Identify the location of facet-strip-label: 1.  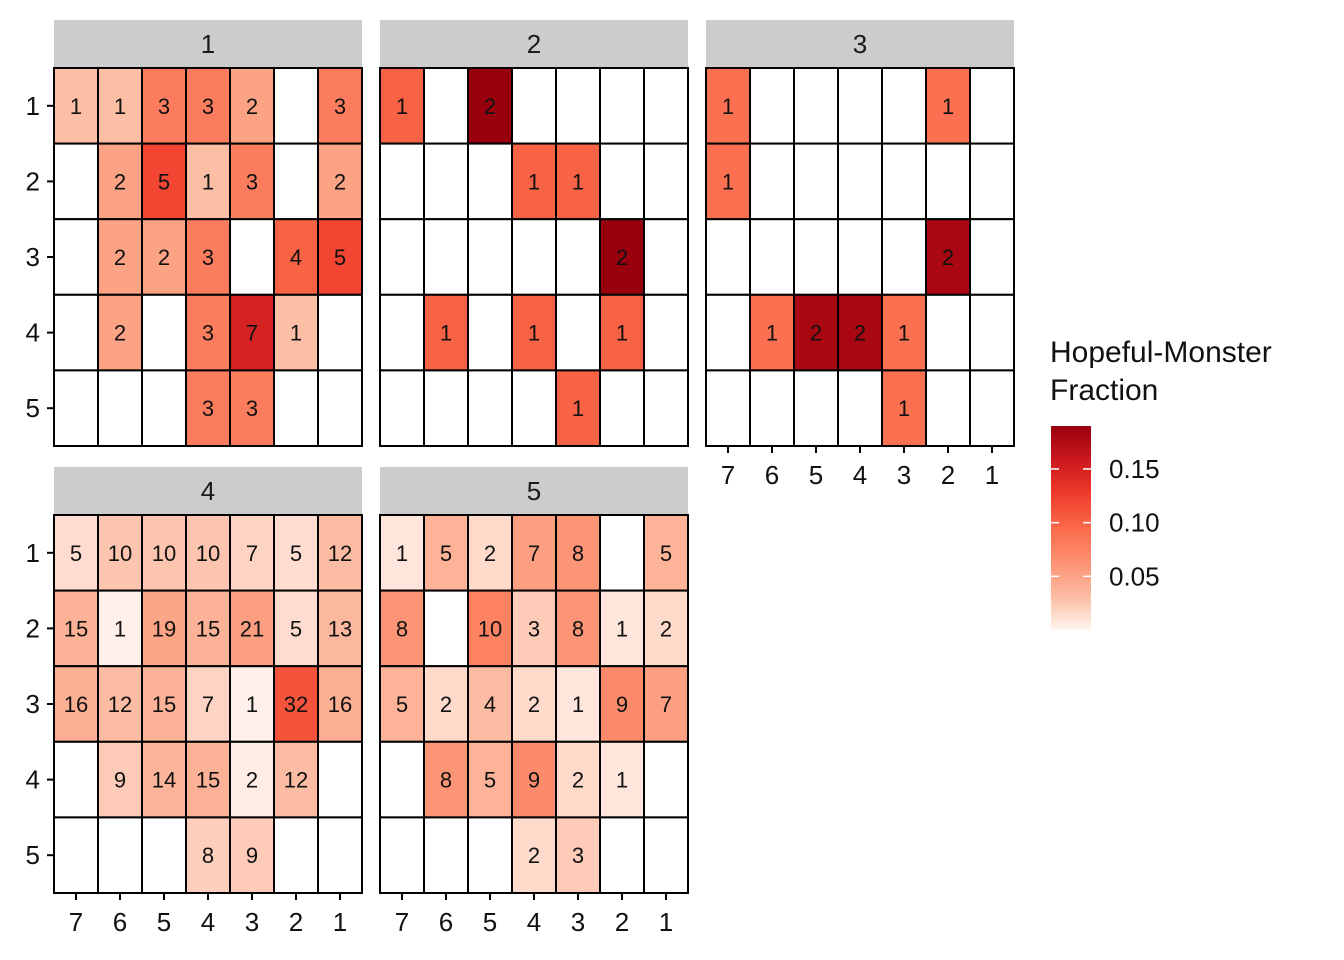
(208, 44).